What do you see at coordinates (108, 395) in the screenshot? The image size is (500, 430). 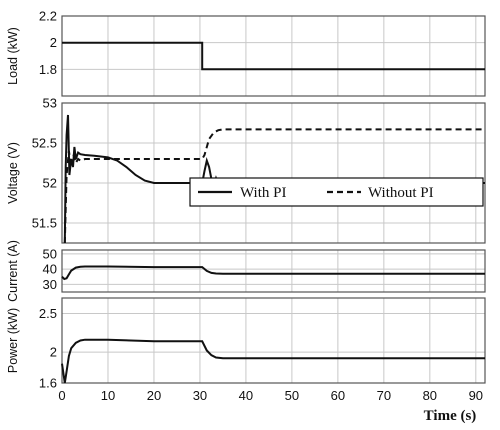 I see `x-tick-label: 10` at bounding box center [108, 395].